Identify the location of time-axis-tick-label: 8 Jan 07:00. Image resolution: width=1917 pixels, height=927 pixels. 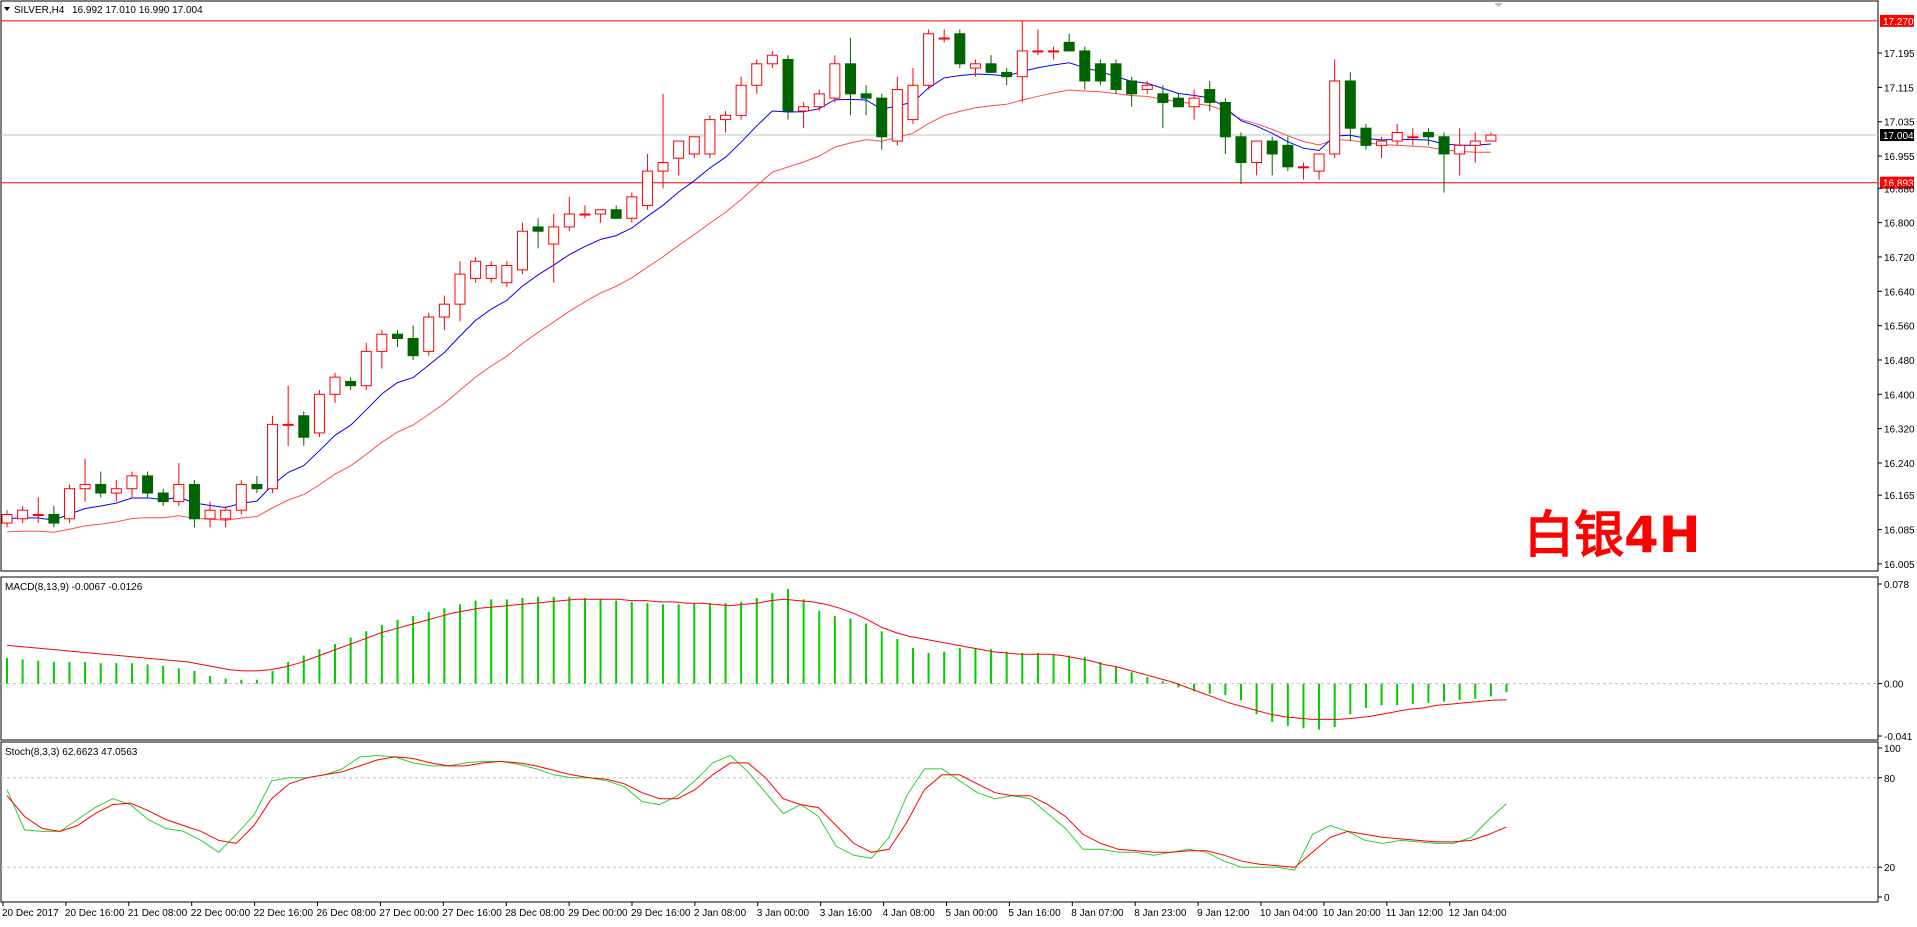
(1097, 913).